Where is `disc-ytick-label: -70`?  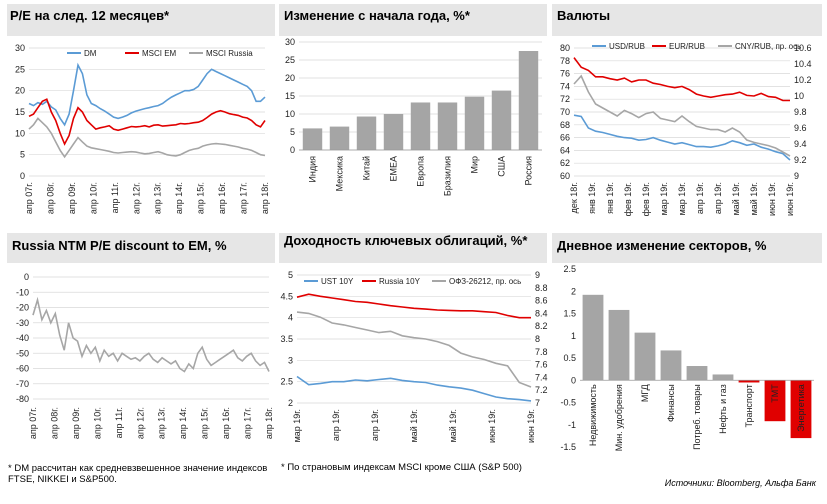
disc-ytick-label: -70 is located at coordinates (22, 384).